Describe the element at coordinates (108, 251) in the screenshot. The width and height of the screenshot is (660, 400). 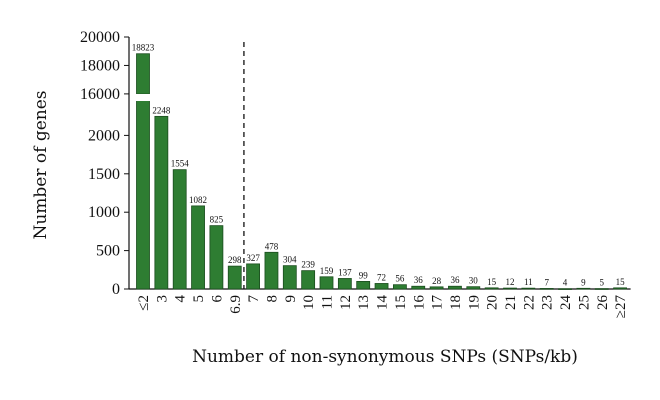
I see `y-tick-label: 500` at that location.